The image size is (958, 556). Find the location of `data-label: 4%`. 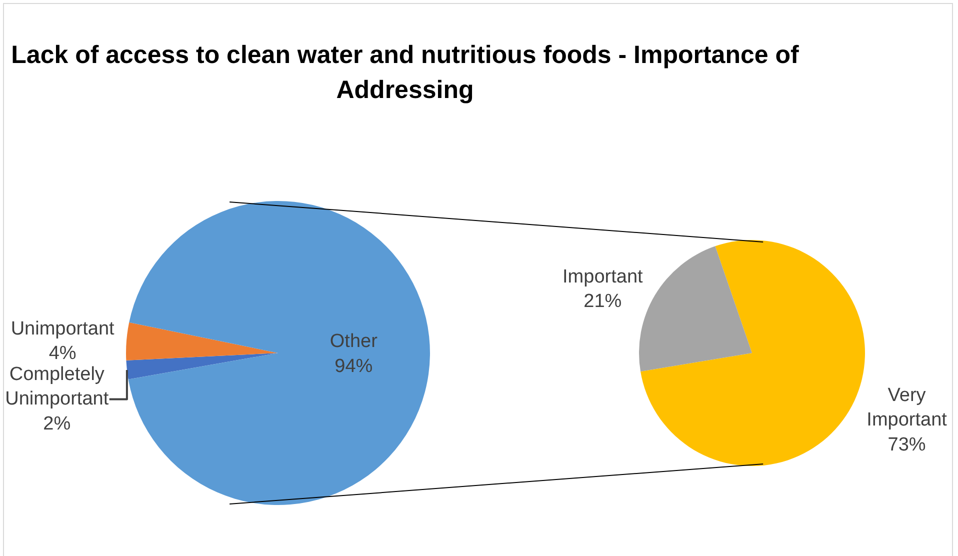

data-label: 4% is located at coordinates (62, 353).